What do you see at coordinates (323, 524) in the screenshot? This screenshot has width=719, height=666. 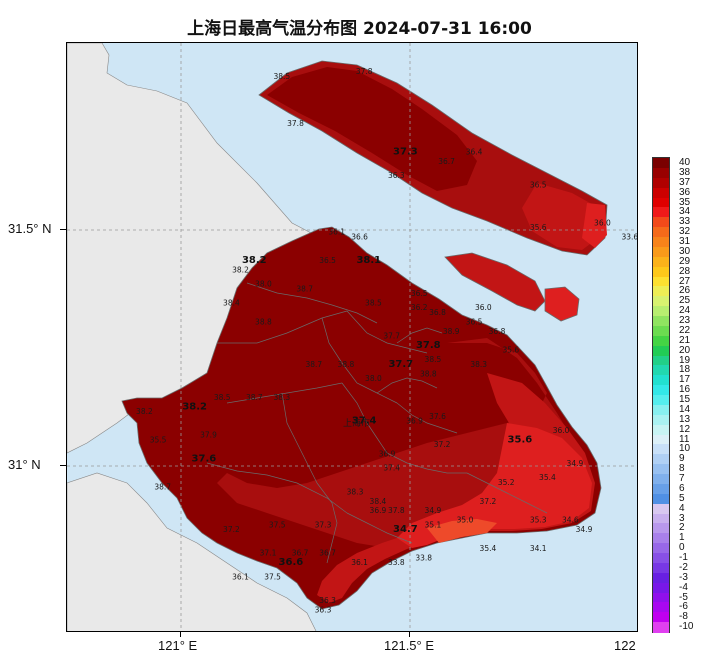 I see `temperature-label: 37.3` at bounding box center [323, 524].